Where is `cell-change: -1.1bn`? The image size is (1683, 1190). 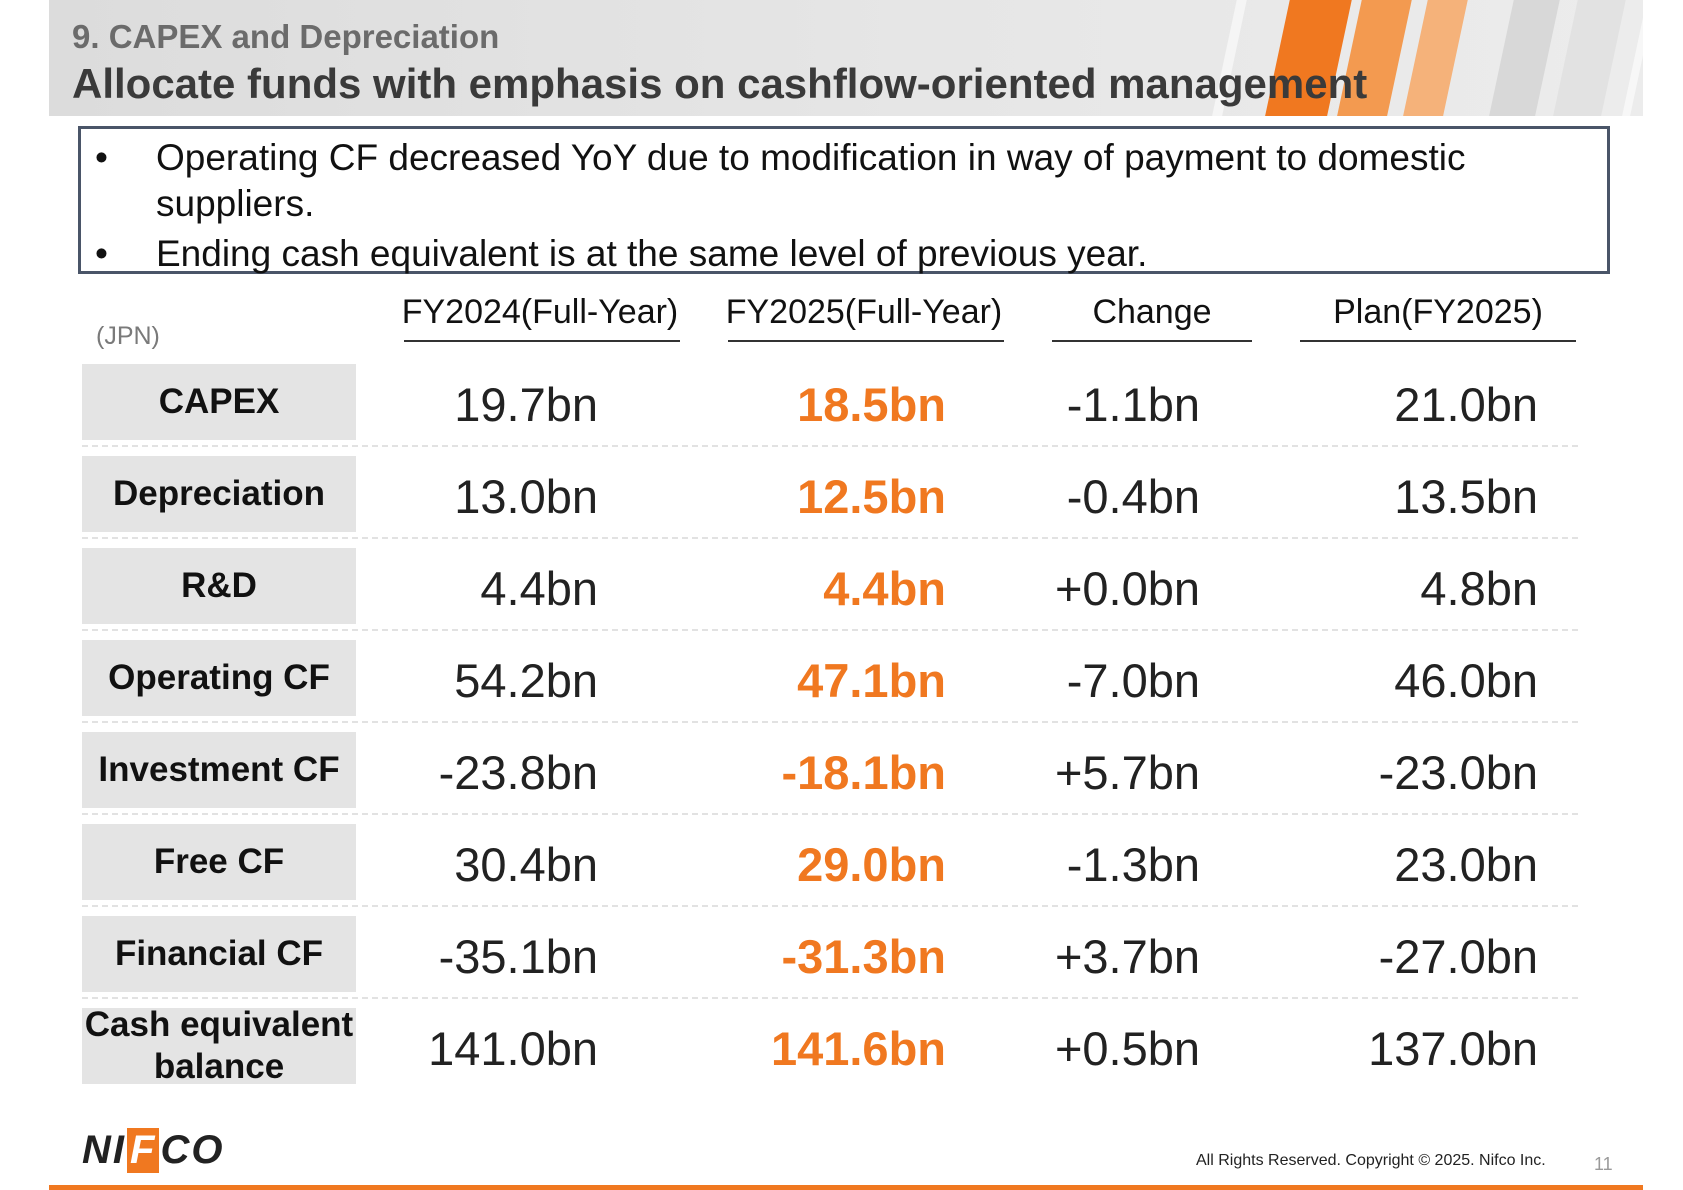 cell-change: -1.1bn is located at coordinates (1133, 404).